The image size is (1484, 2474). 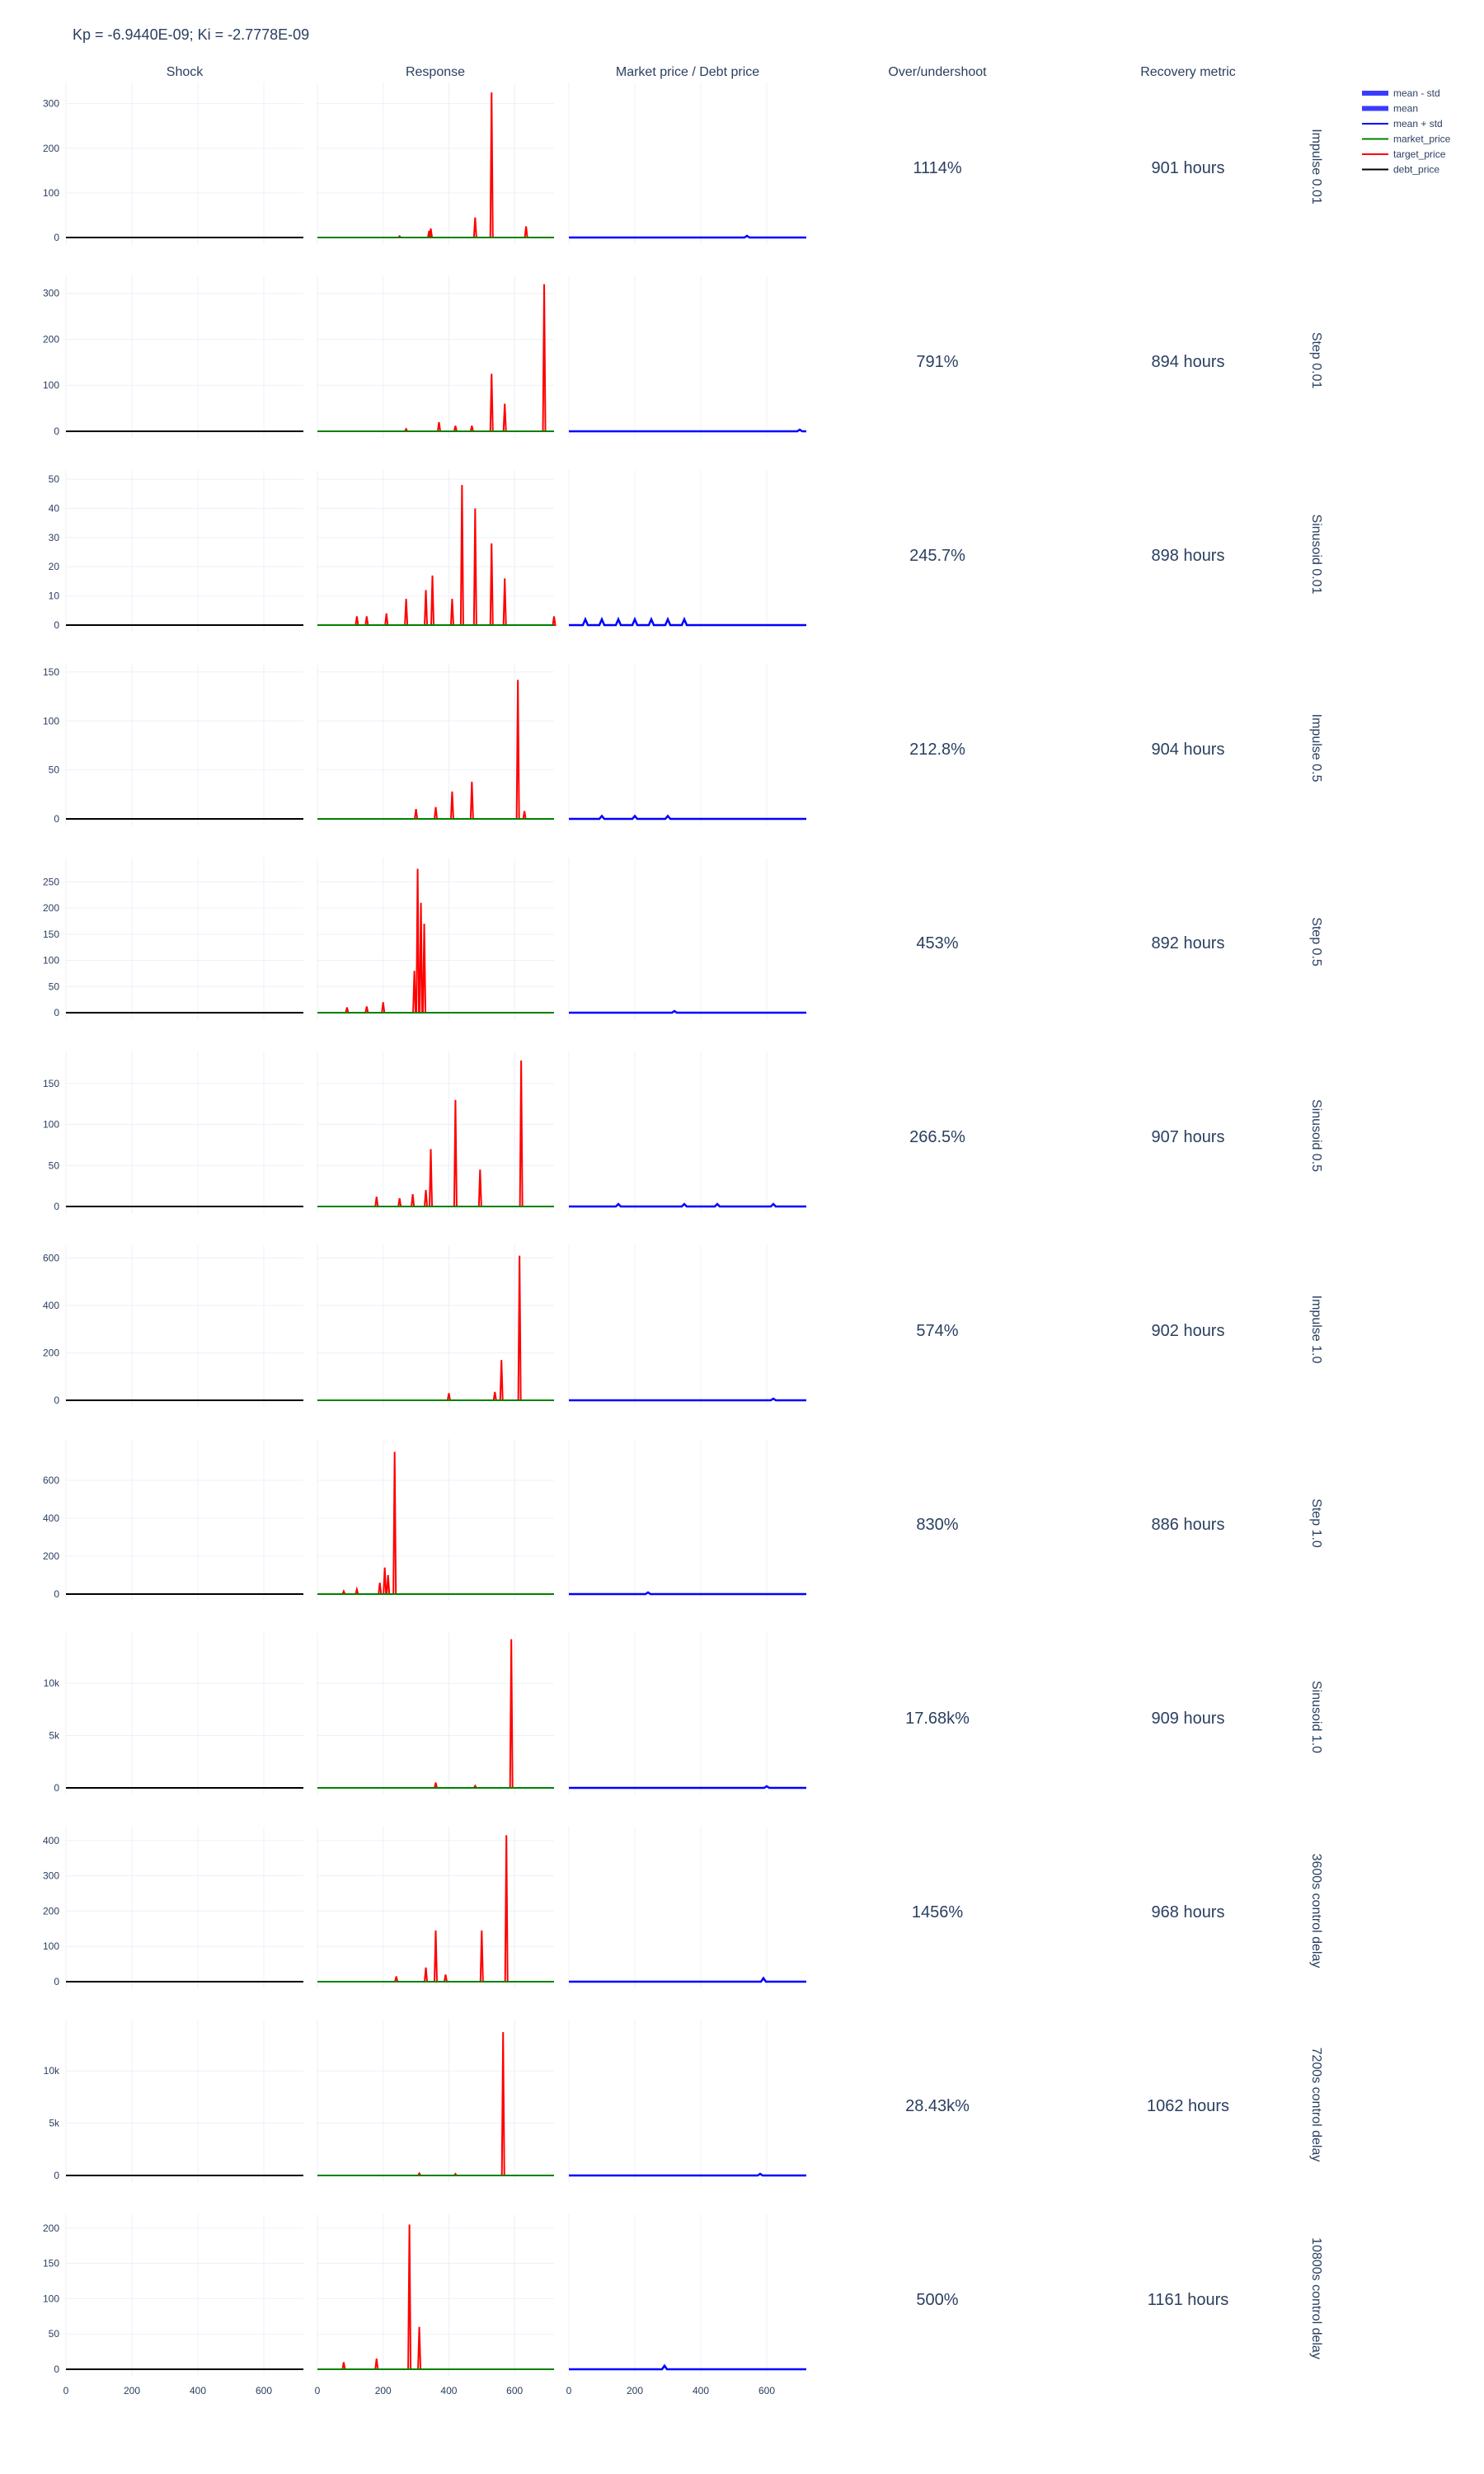 What do you see at coordinates (1416, 170) in the screenshot?
I see `legend-label-5: debt_price` at bounding box center [1416, 170].